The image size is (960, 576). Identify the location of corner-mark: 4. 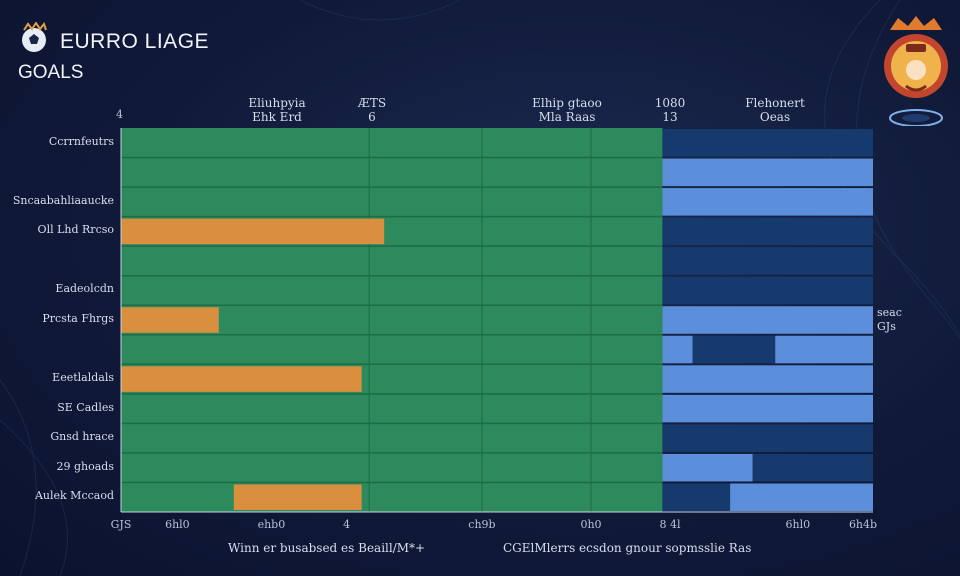
(119, 114).